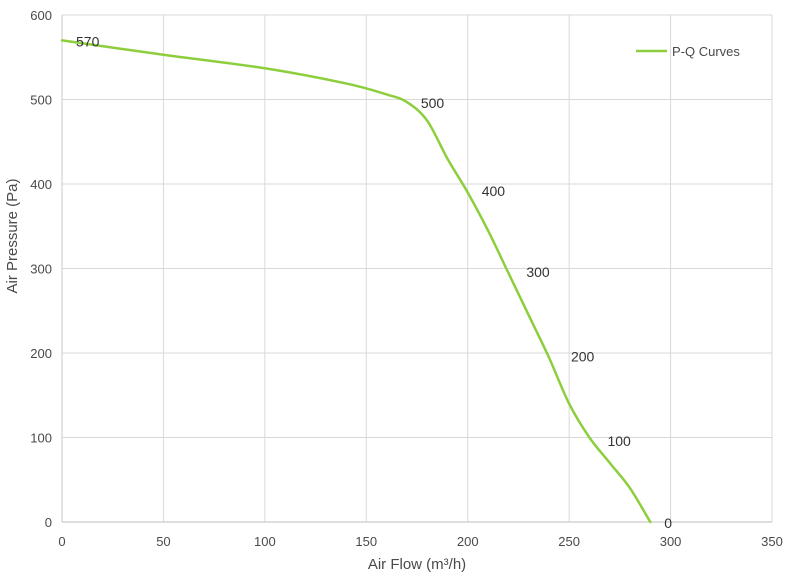 This screenshot has height=581, width=803. I want to click on x-tick-label: 200, so click(468, 541).